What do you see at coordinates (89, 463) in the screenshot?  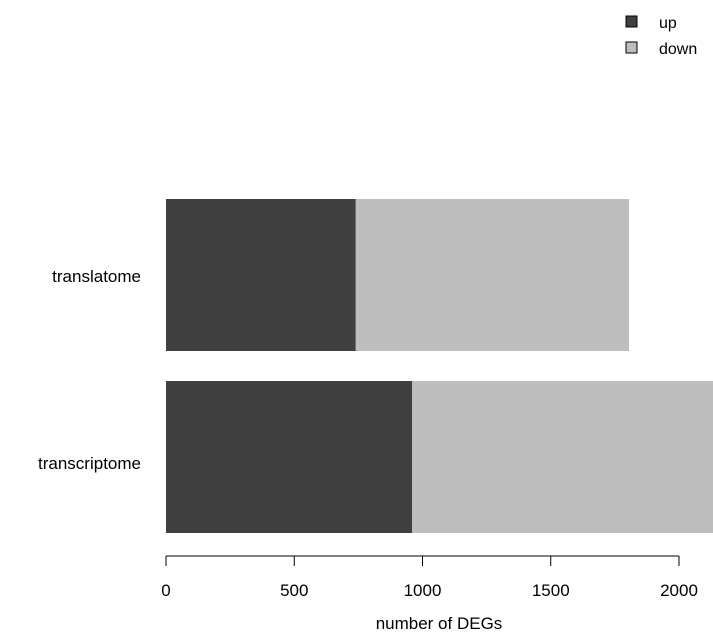 I see `category-label-transcriptome: transcriptome` at bounding box center [89, 463].